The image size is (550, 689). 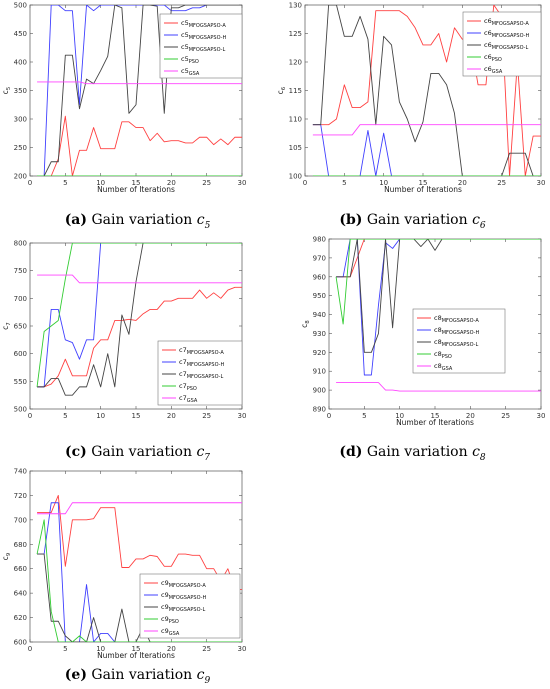 What do you see at coordinates (207, 457) in the screenshot?
I see `caption-c-subscript: 7` at bounding box center [207, 457].